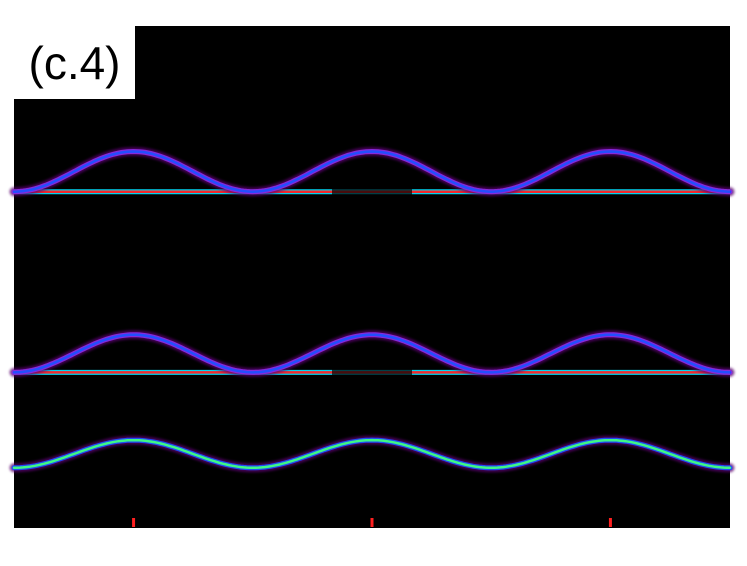  I want to click on panel-label-text: (c.4), so click(74, 62).